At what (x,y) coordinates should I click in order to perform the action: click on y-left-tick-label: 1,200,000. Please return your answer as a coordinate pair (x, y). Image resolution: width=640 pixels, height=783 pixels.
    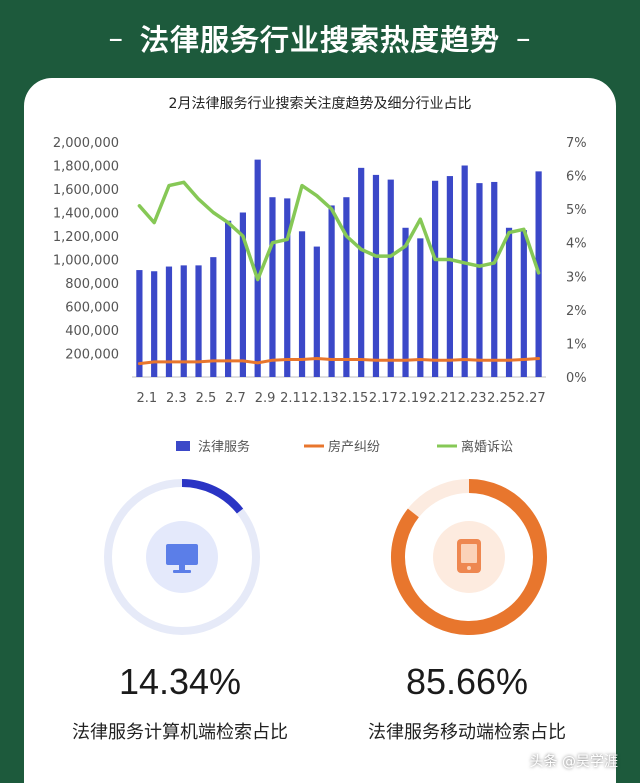
    Looking at the image, I should click on (86, 237).